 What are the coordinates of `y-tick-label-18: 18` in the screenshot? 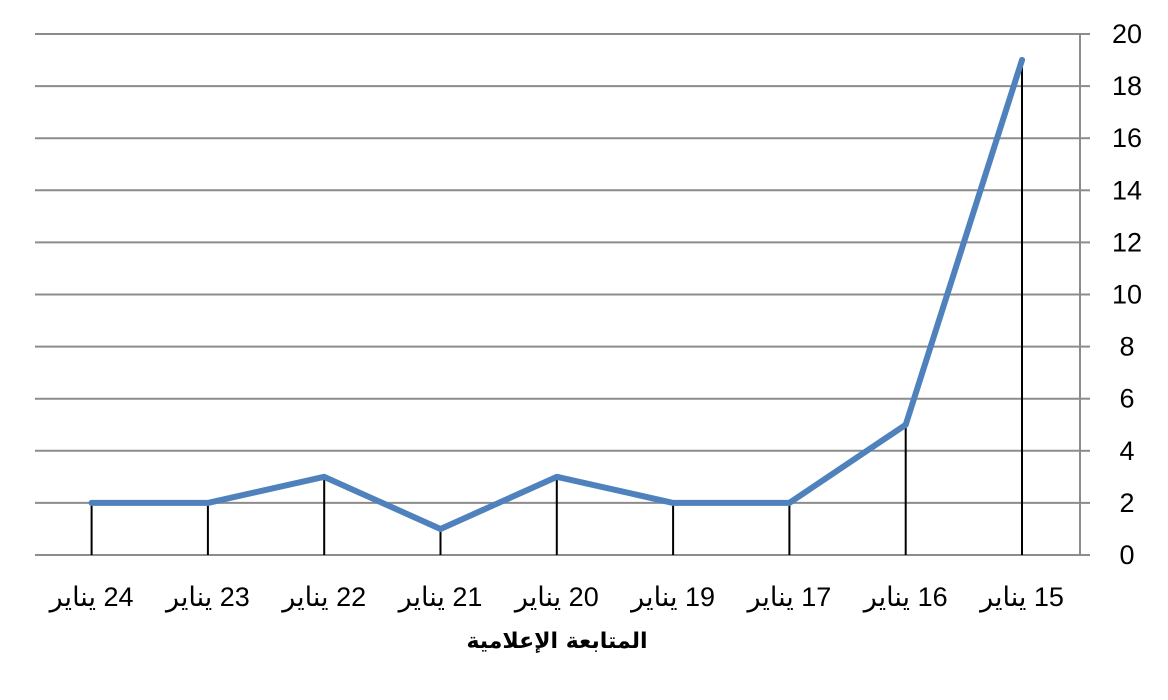 It's located at (1127, 86).